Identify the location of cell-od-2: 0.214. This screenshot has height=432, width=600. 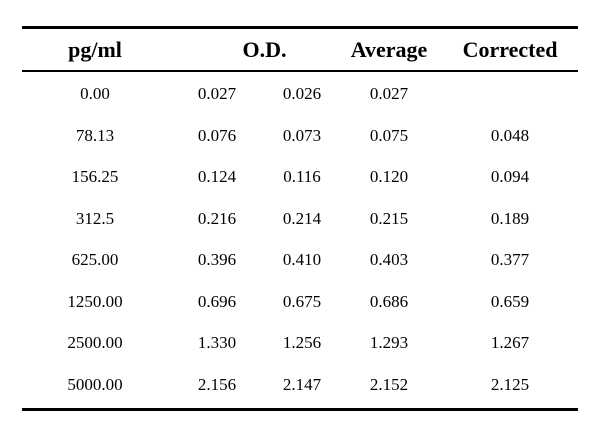
(302, 218).